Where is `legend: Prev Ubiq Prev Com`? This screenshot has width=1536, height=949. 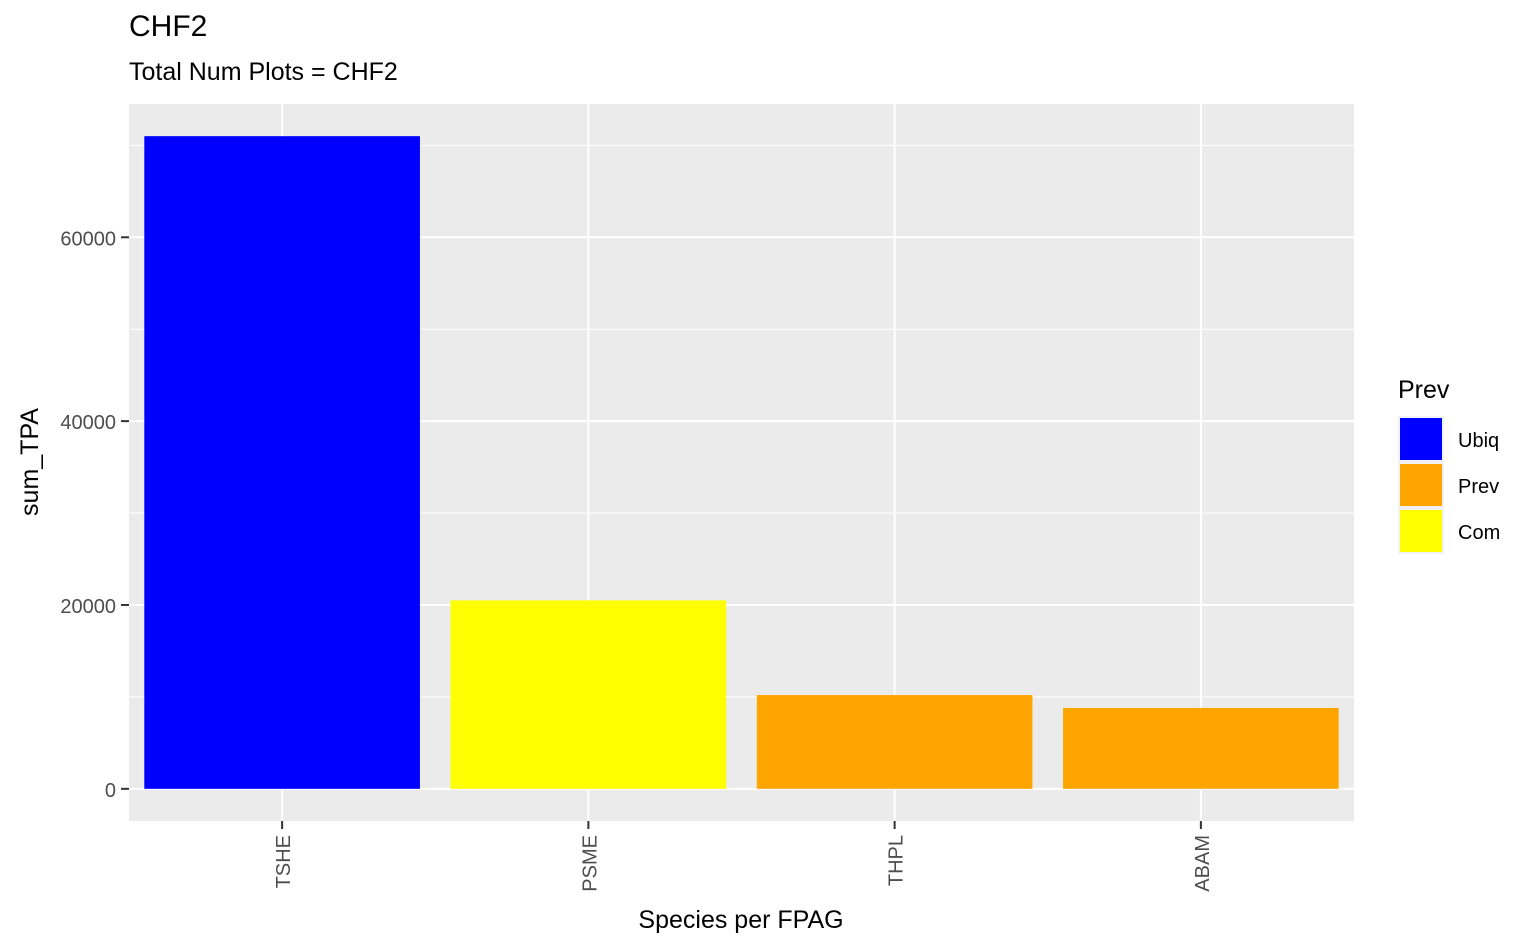 legend: Prev Ubiq Prev Com is located at coordinates (1449, 465).